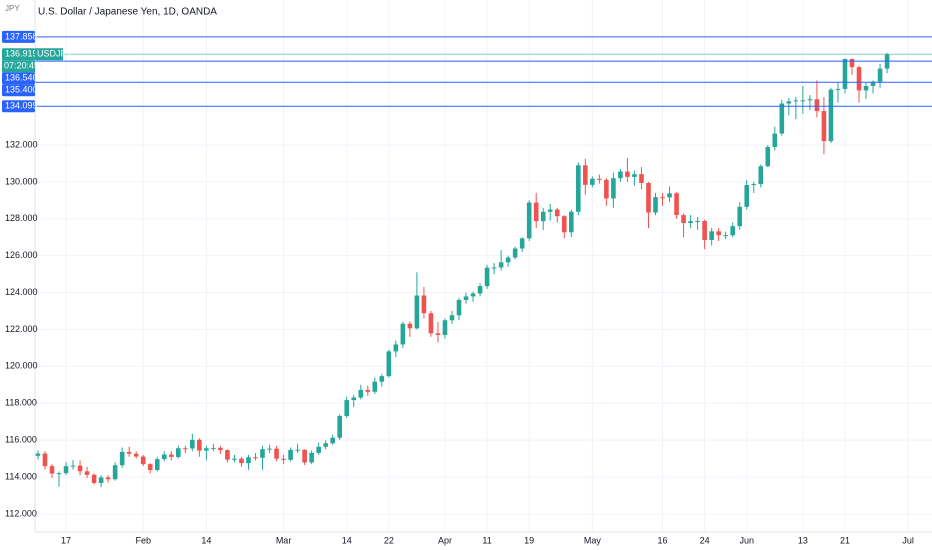 Image resolution: width=932 pixels, height=550 pixels. Describe the element at coordinates (284, 540) in the screenshot. I see `x-tick-label: Mar` at that location.